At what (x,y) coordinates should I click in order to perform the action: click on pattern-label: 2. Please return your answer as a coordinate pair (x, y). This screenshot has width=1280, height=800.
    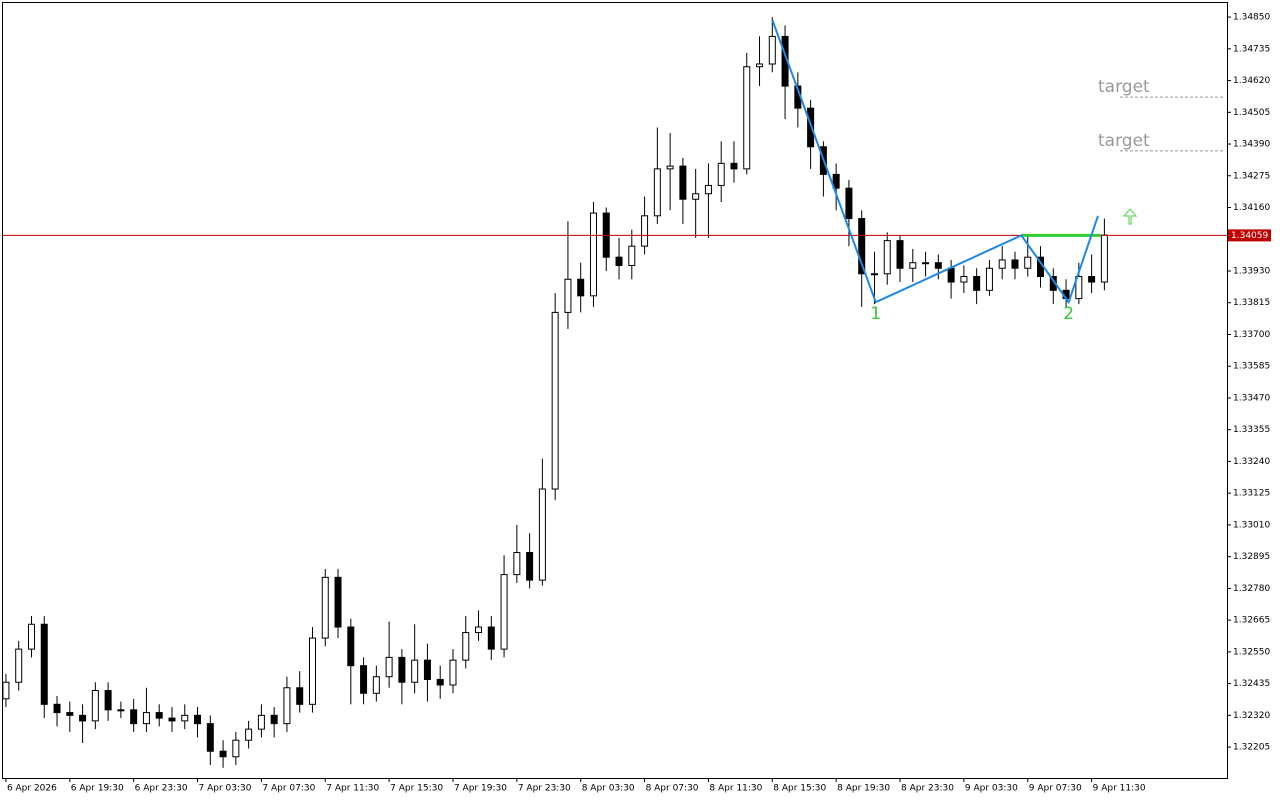
    Looking at the image, I should click on (1068, 314).